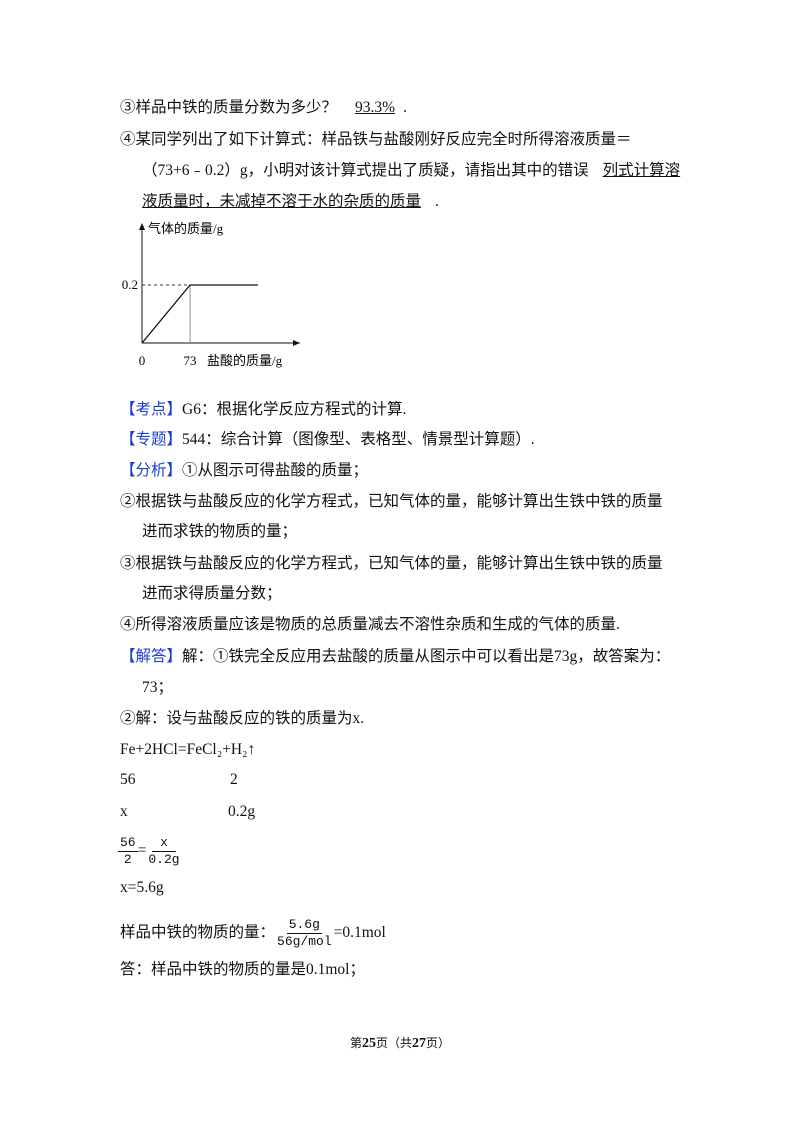 This screenshot has height=1132, width=800. I want to click on proportion: 56 2 = x 0.2g, so click(150, 851).